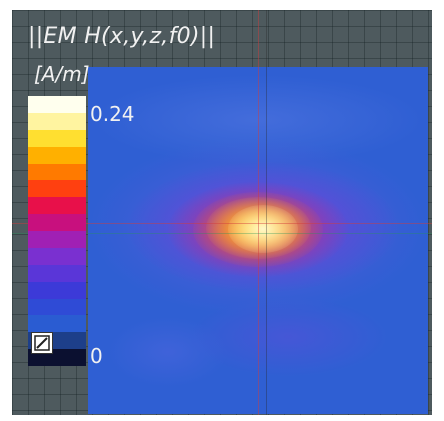  What do you see at coordinates (96, 356) in the screenshot?
I see `colorbar-min-label: 0` at bounding box center [96, 356].